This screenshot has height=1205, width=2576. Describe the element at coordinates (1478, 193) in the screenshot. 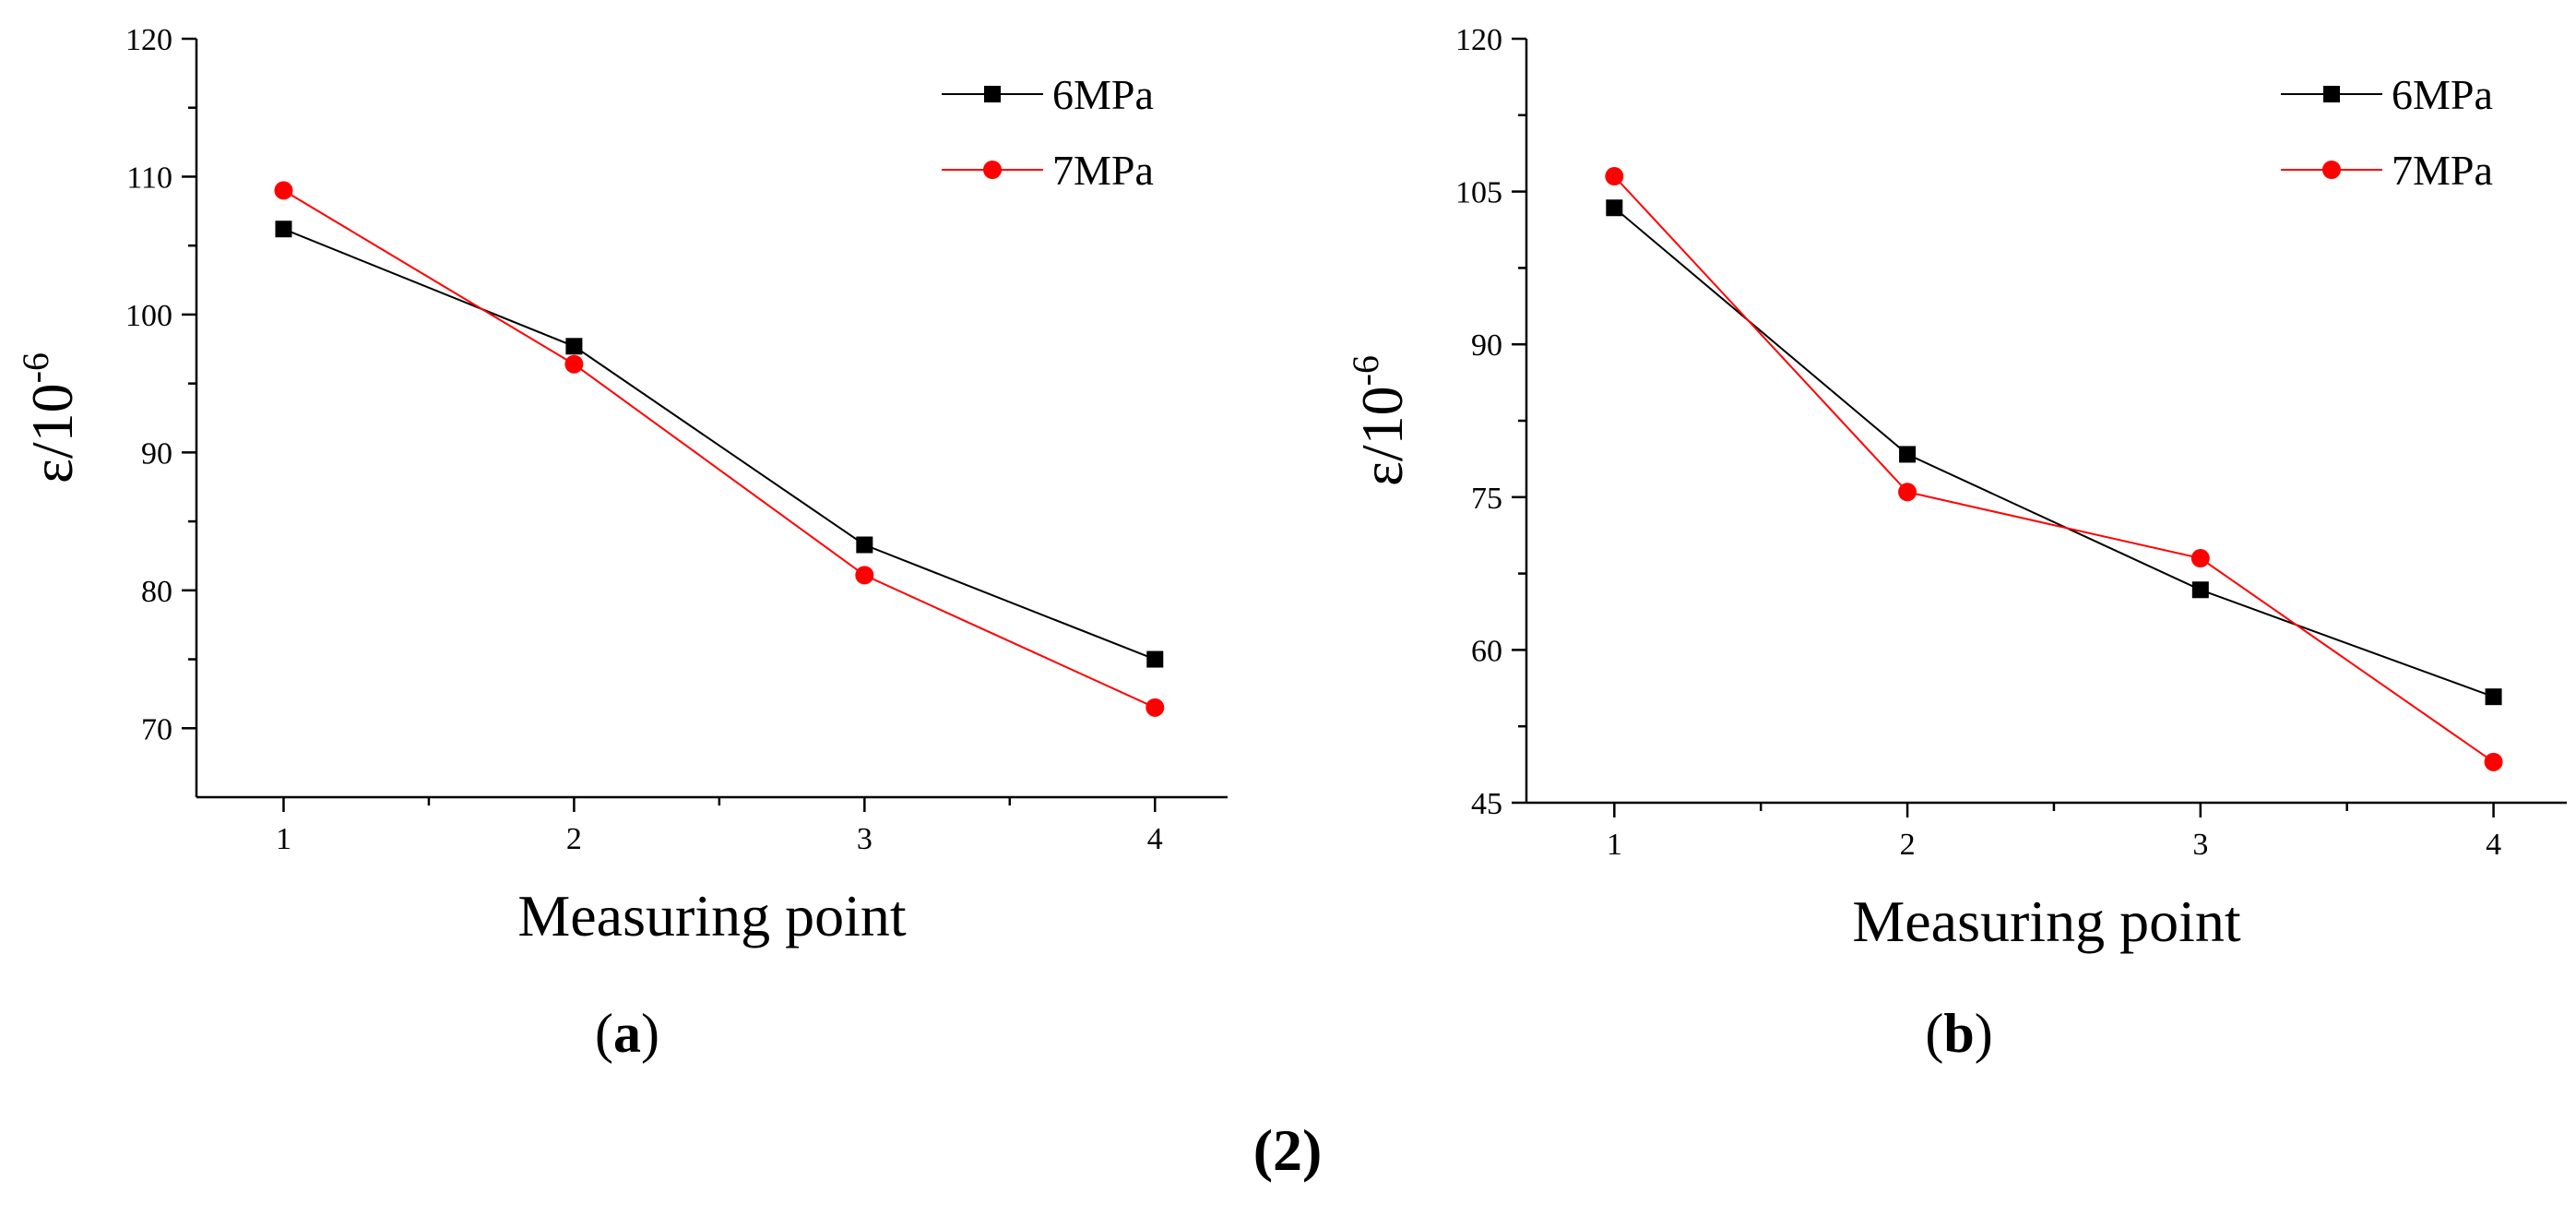

I see `y-tick-label: 105` at that location.